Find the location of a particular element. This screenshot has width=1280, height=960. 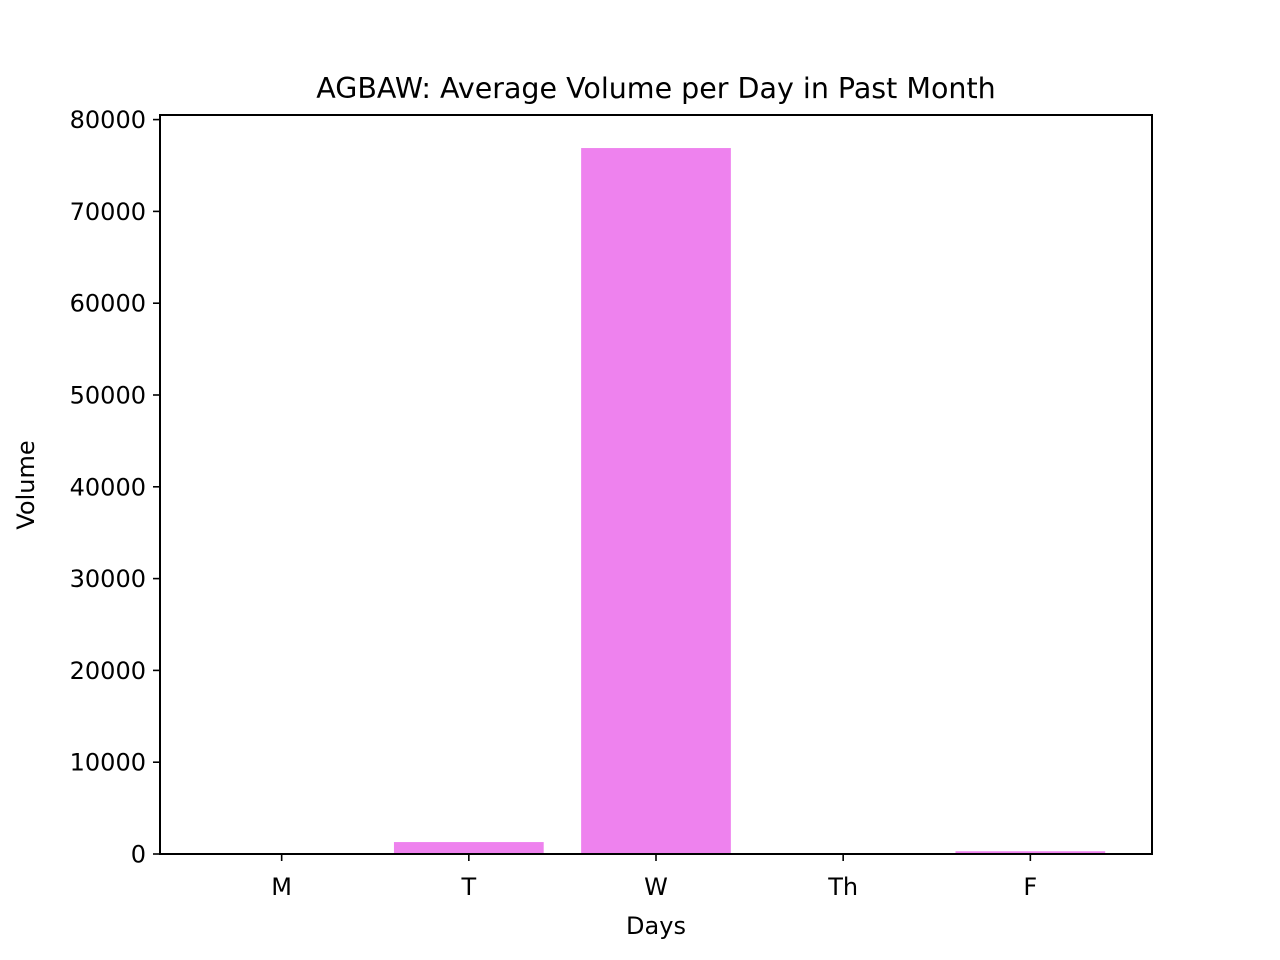

x-tick-label: M is located at coordinates (281, 887).